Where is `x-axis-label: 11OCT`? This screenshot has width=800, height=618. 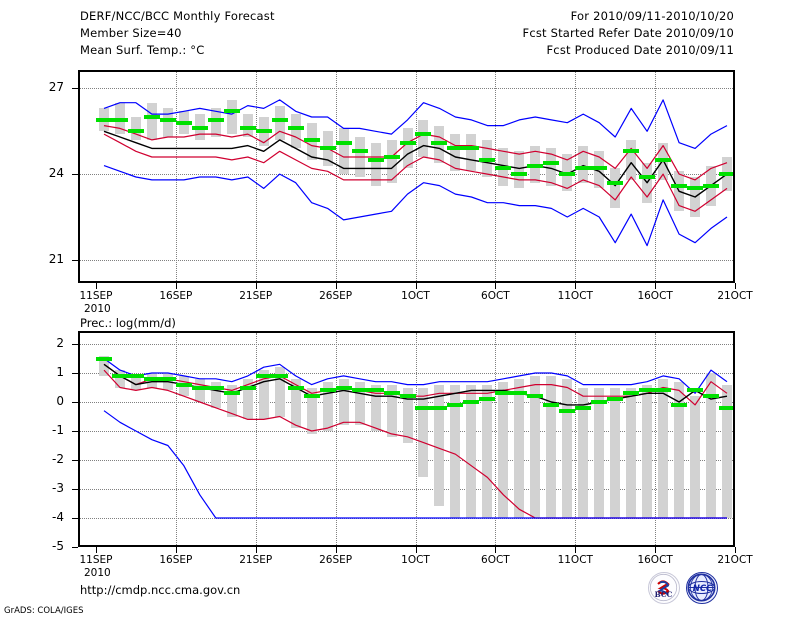 x-axis-label: 11OCT is located at coordinates (575, 296).